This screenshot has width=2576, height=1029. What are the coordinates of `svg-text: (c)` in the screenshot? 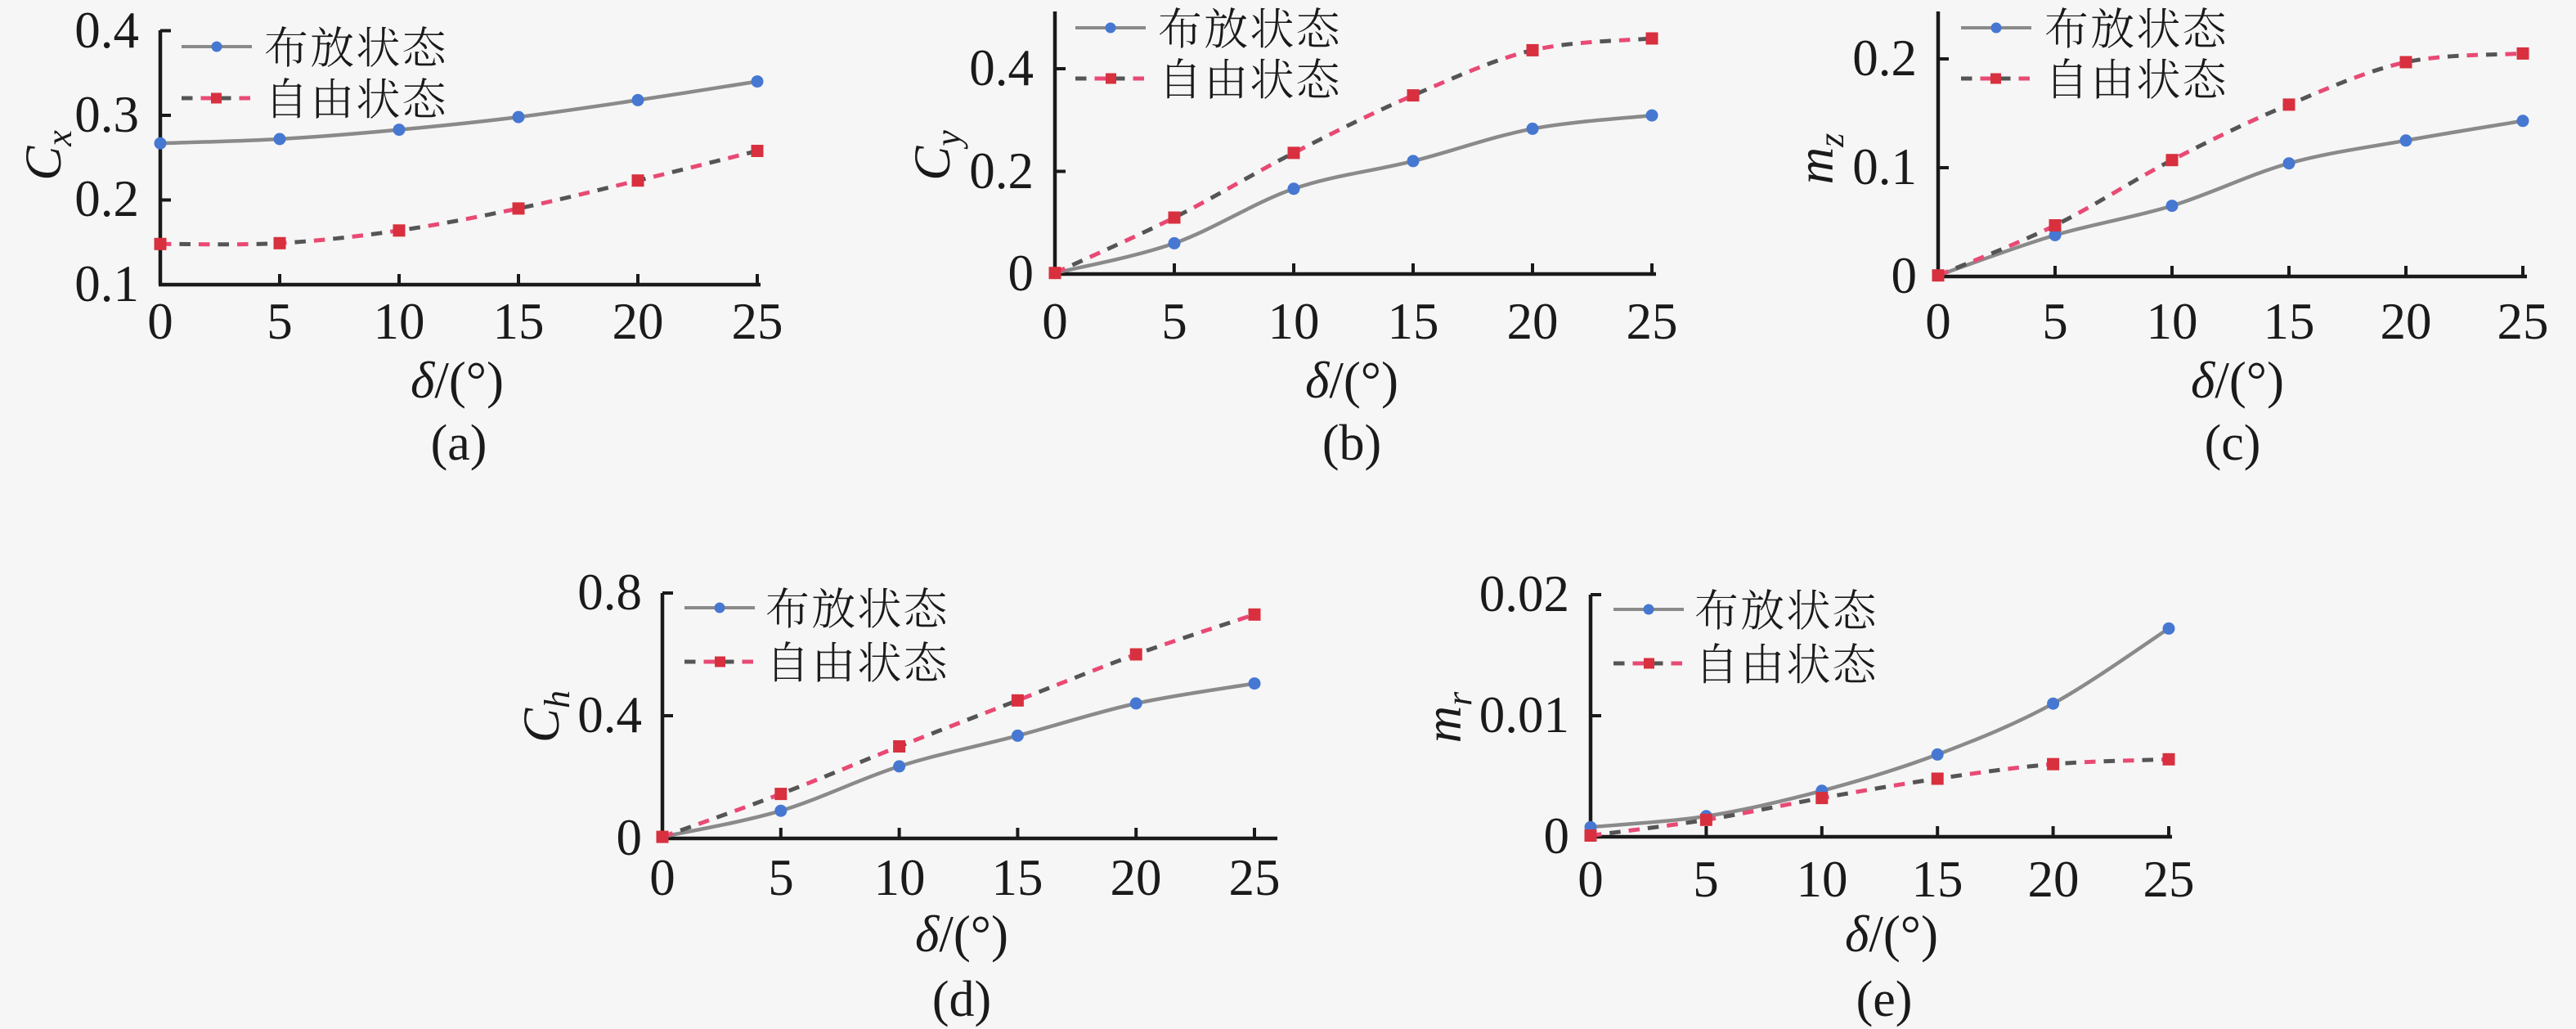 It's located at (2233, 443).